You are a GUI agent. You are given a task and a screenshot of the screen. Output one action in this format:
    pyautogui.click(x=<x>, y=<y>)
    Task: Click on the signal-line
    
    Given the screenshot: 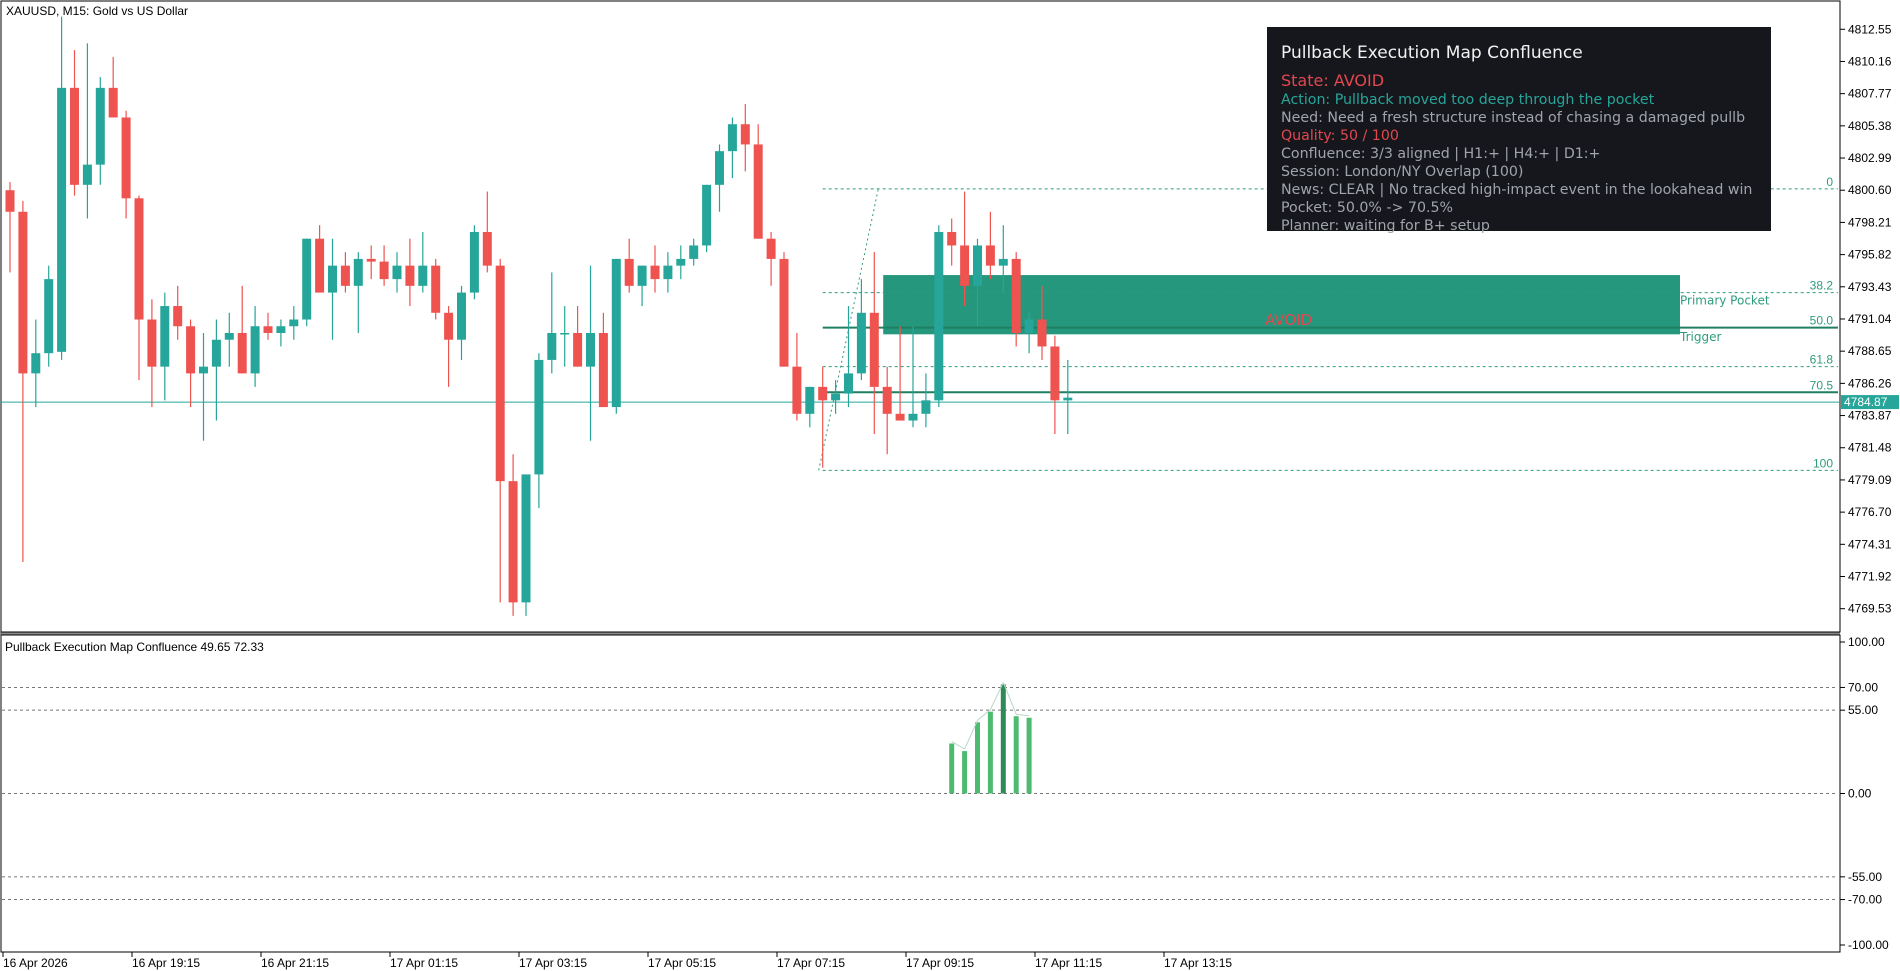 What is the action you would take?
    pyautogui.click(x=1023, y=715)
    